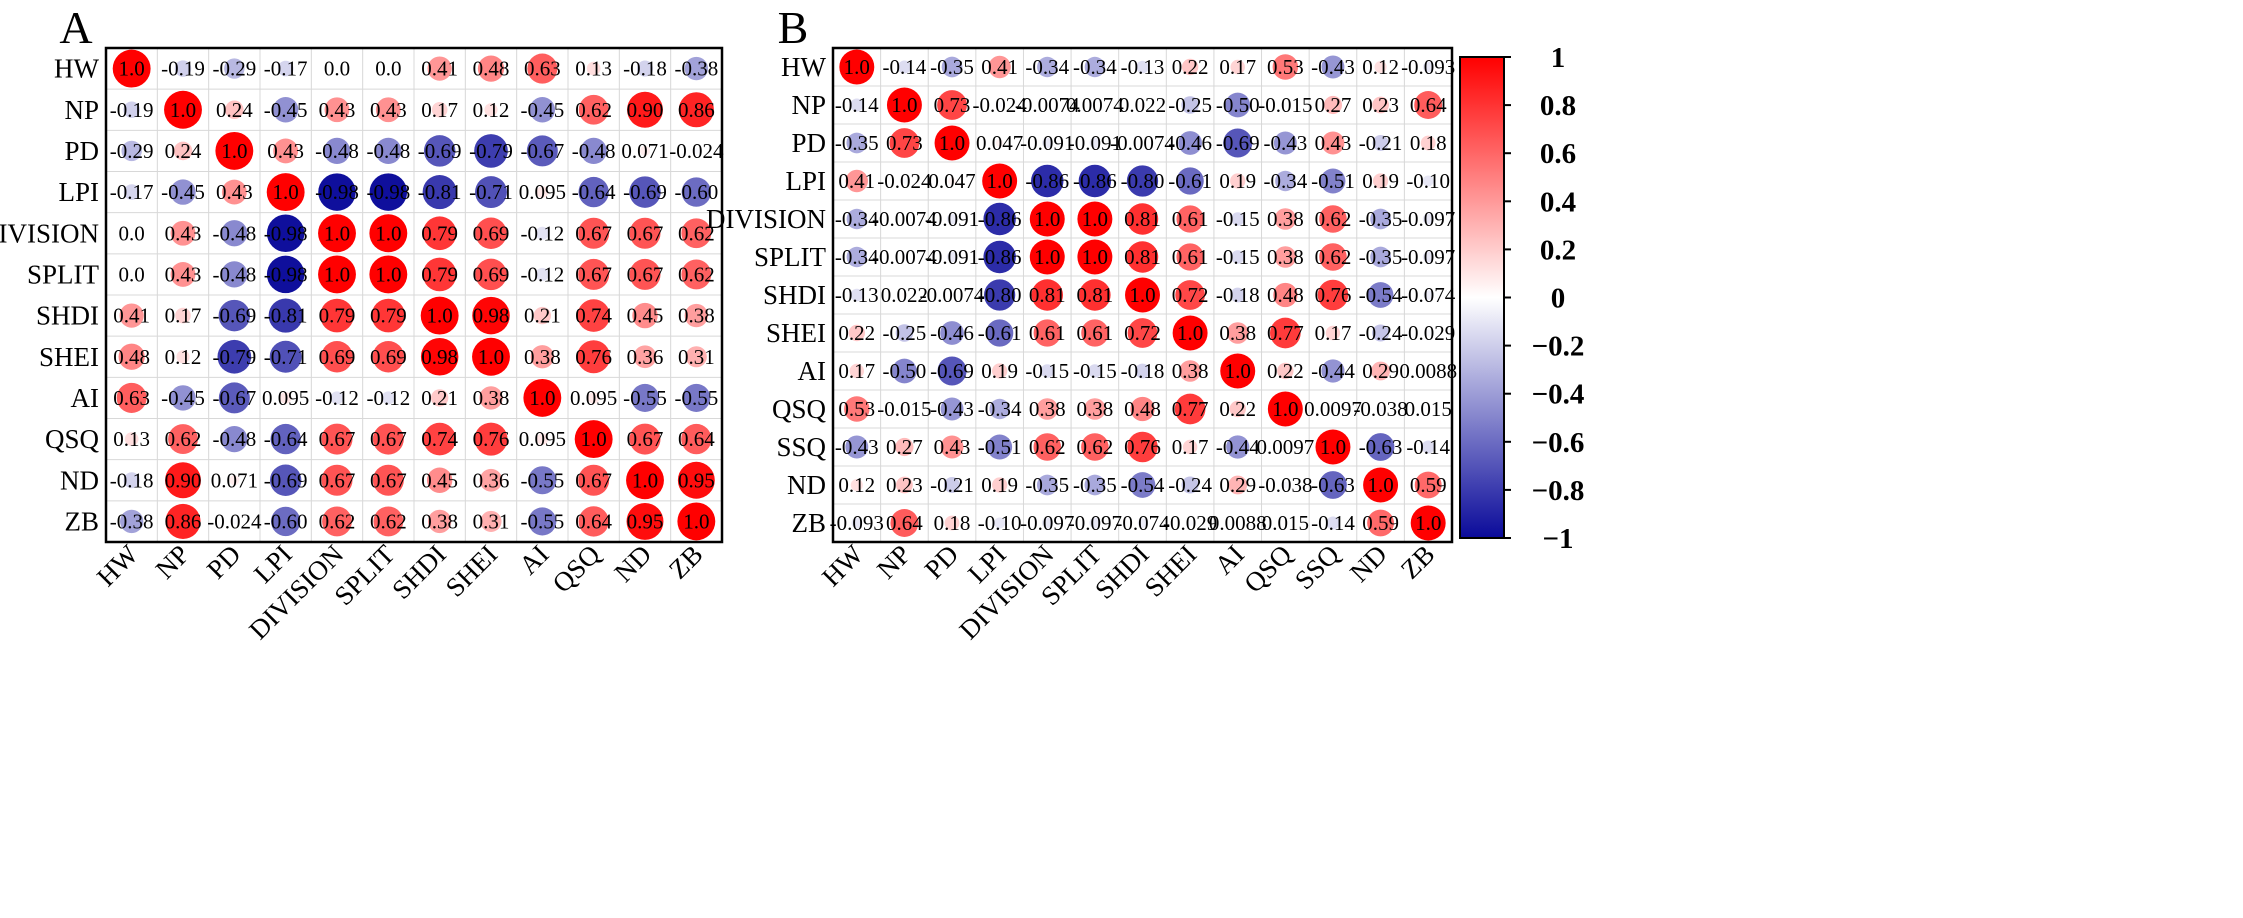 This screenshot has width=2243, height=918. Describe the element at coordinates (439, 233) in the screenshot. I see `correlation-cell: 0.79` at that location.